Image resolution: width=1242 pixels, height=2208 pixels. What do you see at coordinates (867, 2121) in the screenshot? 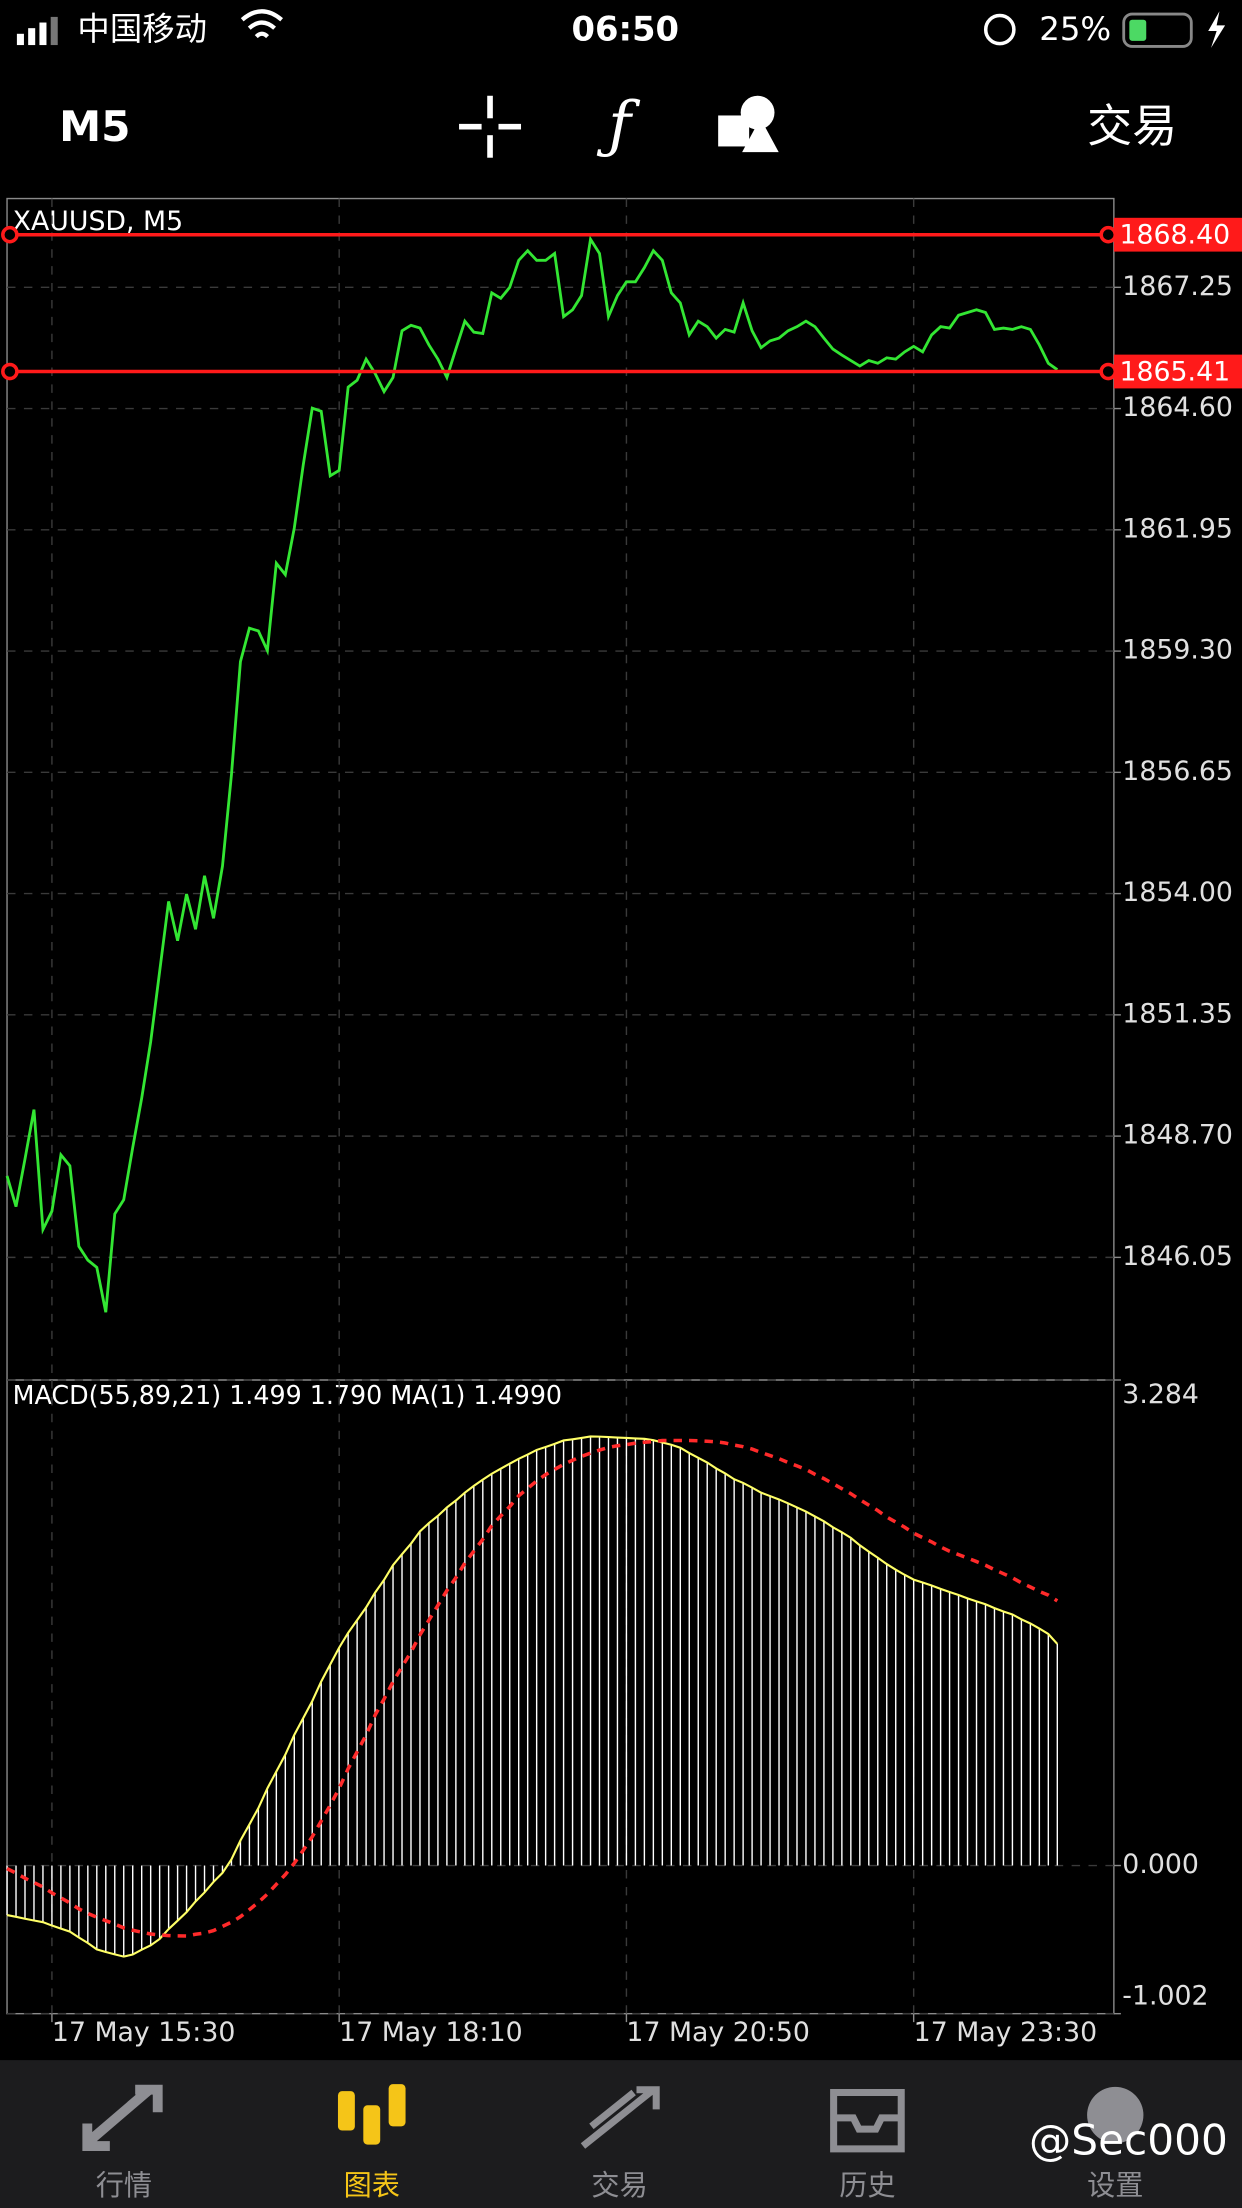
I see `history-icon` at bounding box center [867, 2121].